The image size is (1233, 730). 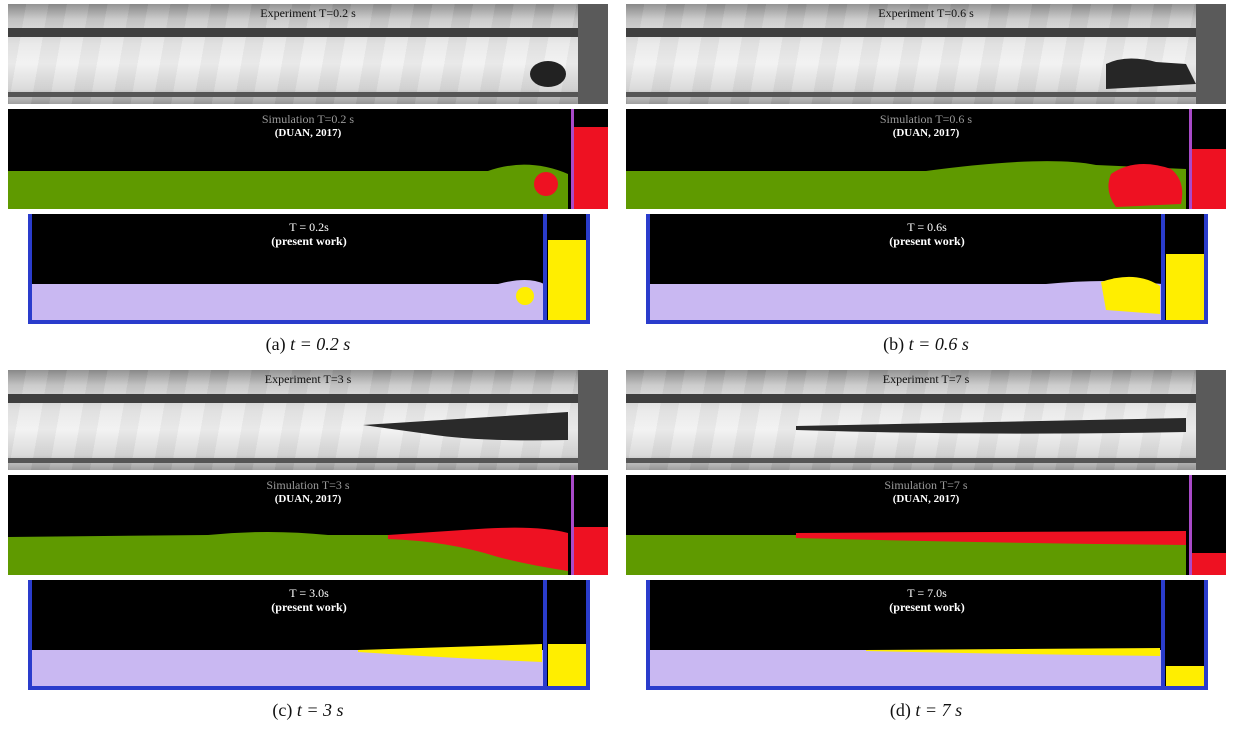 I want to click on caption-prefix: (a), so click(x=275, y=344).